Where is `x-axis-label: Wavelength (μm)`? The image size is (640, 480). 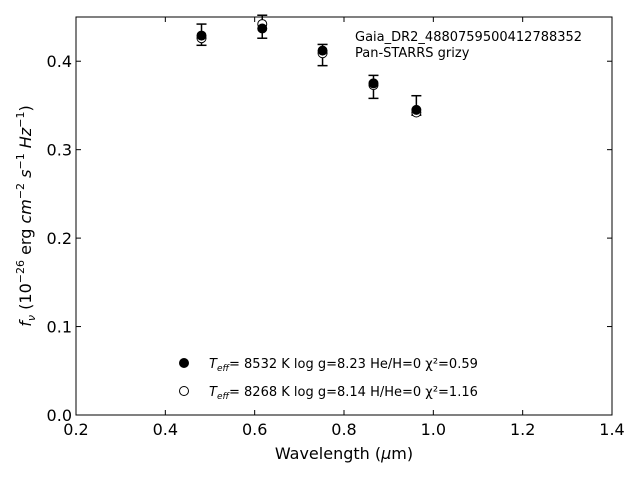
x-axis-label: Wavelength (μm) is located at coordinates (344, 453).